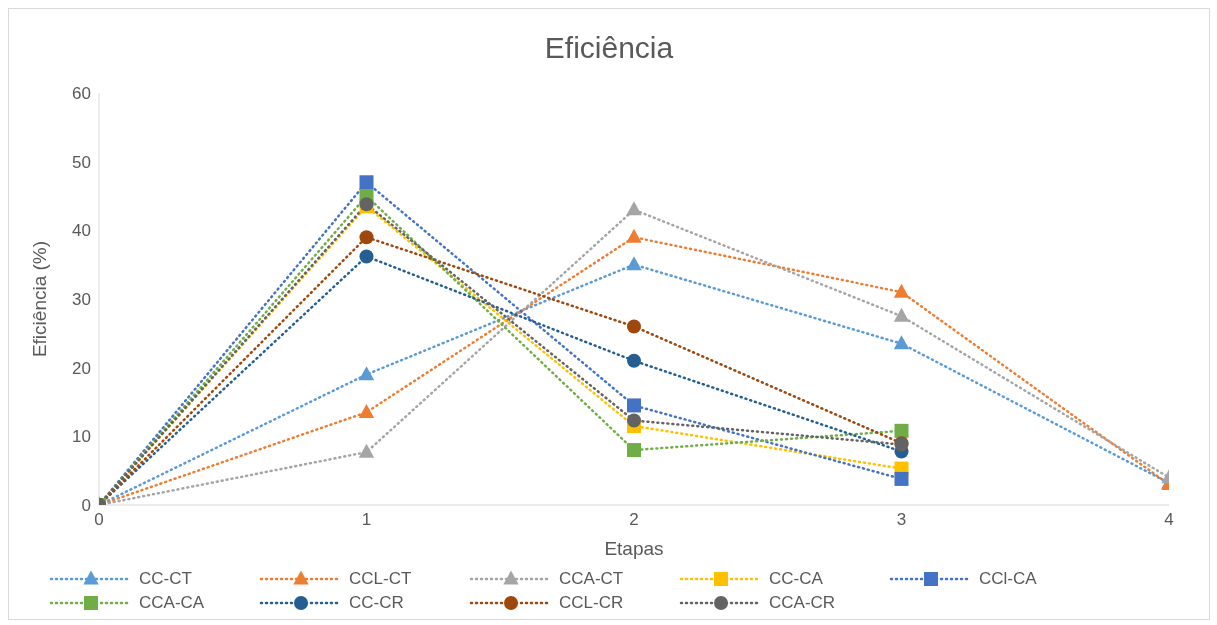 The image size is (1217, 625). I want to click on legend-label: CC-CT, so click(165, 579).